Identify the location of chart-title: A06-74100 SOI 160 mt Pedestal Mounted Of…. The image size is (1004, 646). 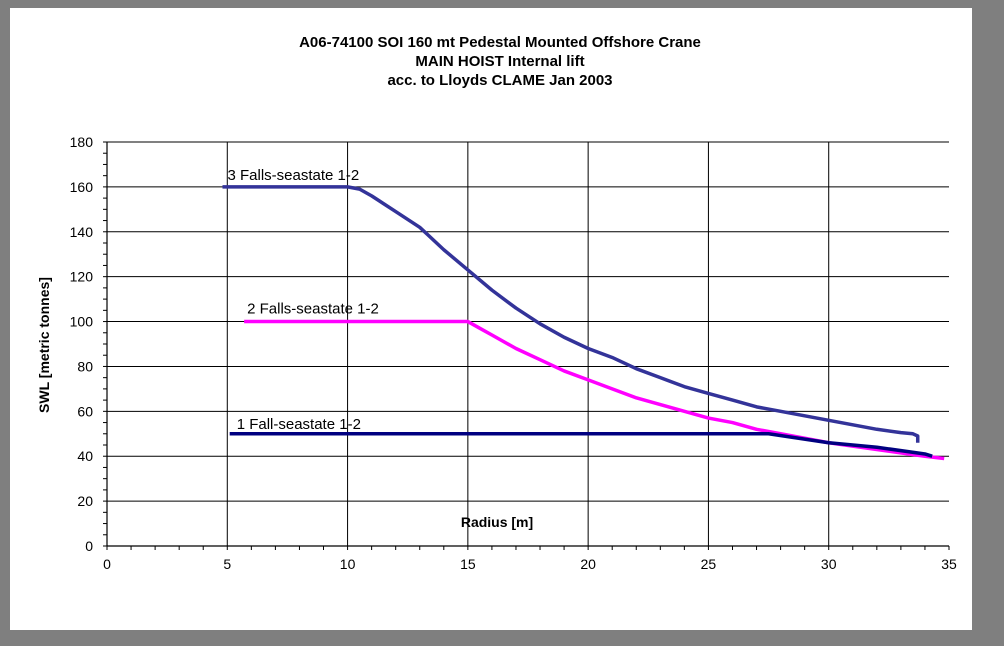
(500, 61).